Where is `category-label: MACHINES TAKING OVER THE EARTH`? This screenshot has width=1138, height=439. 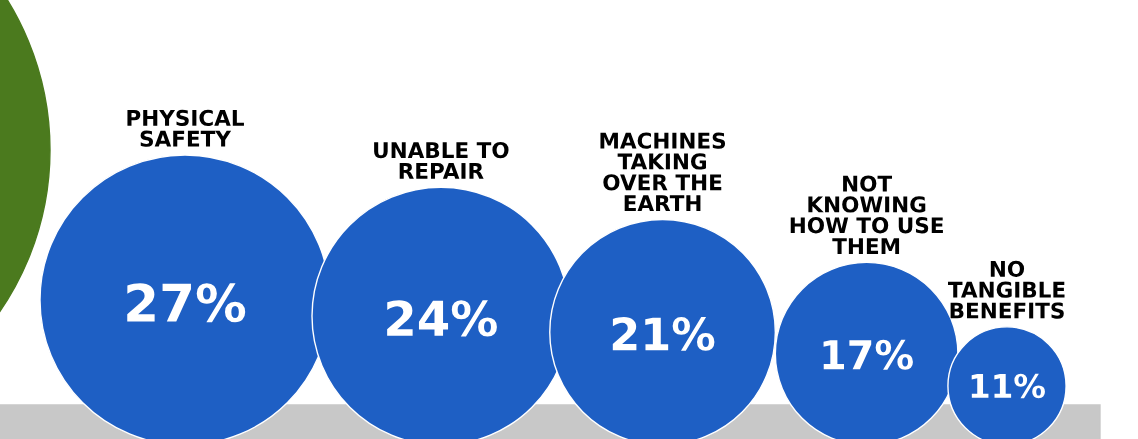
category-label: MACHINES TAKING OVER THE EARTH is located at coordinates (663, 171).